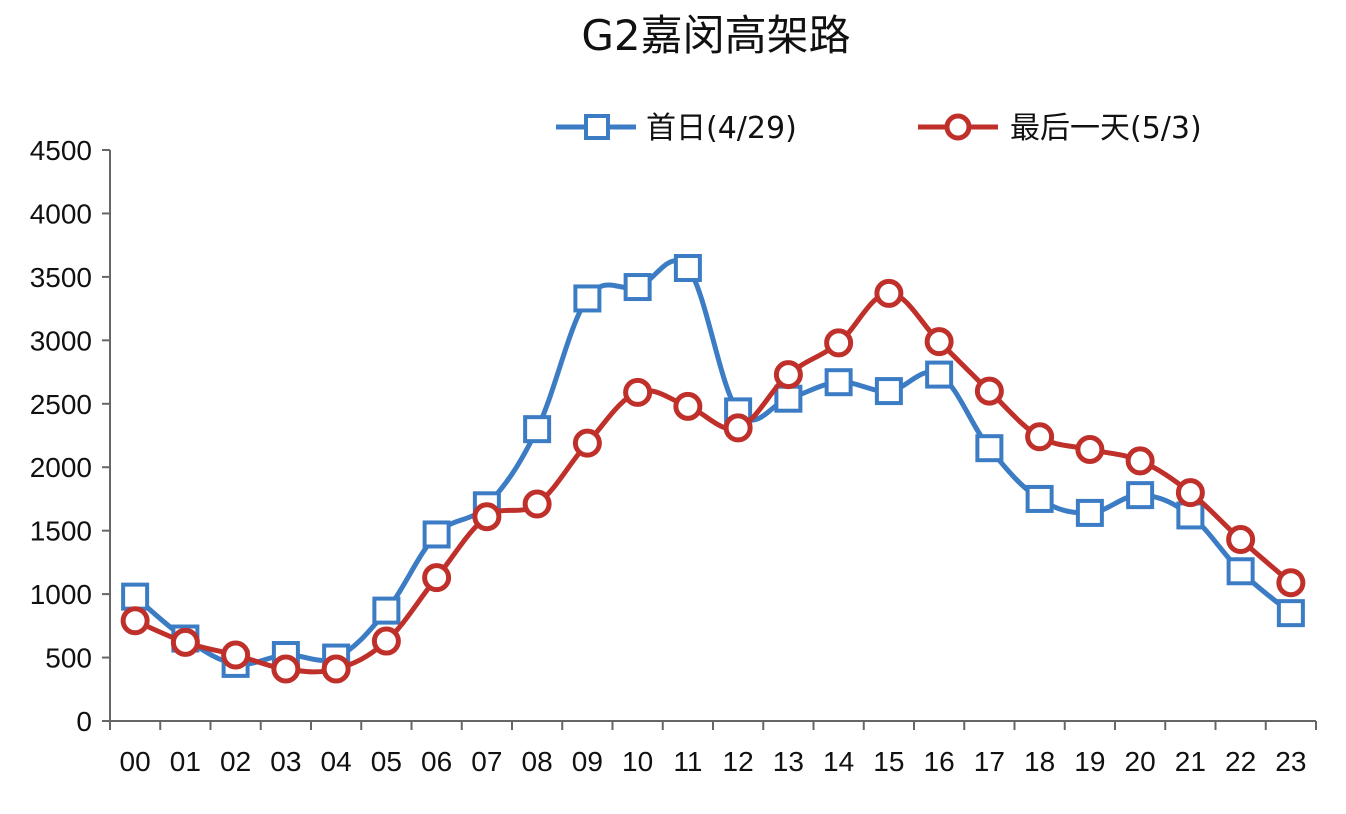 The width and height of the screenshot is (1346, 814). Describe the element at coordinates (1290, 761) in the screenshot. I see `x-tick-label: 23` at that location.